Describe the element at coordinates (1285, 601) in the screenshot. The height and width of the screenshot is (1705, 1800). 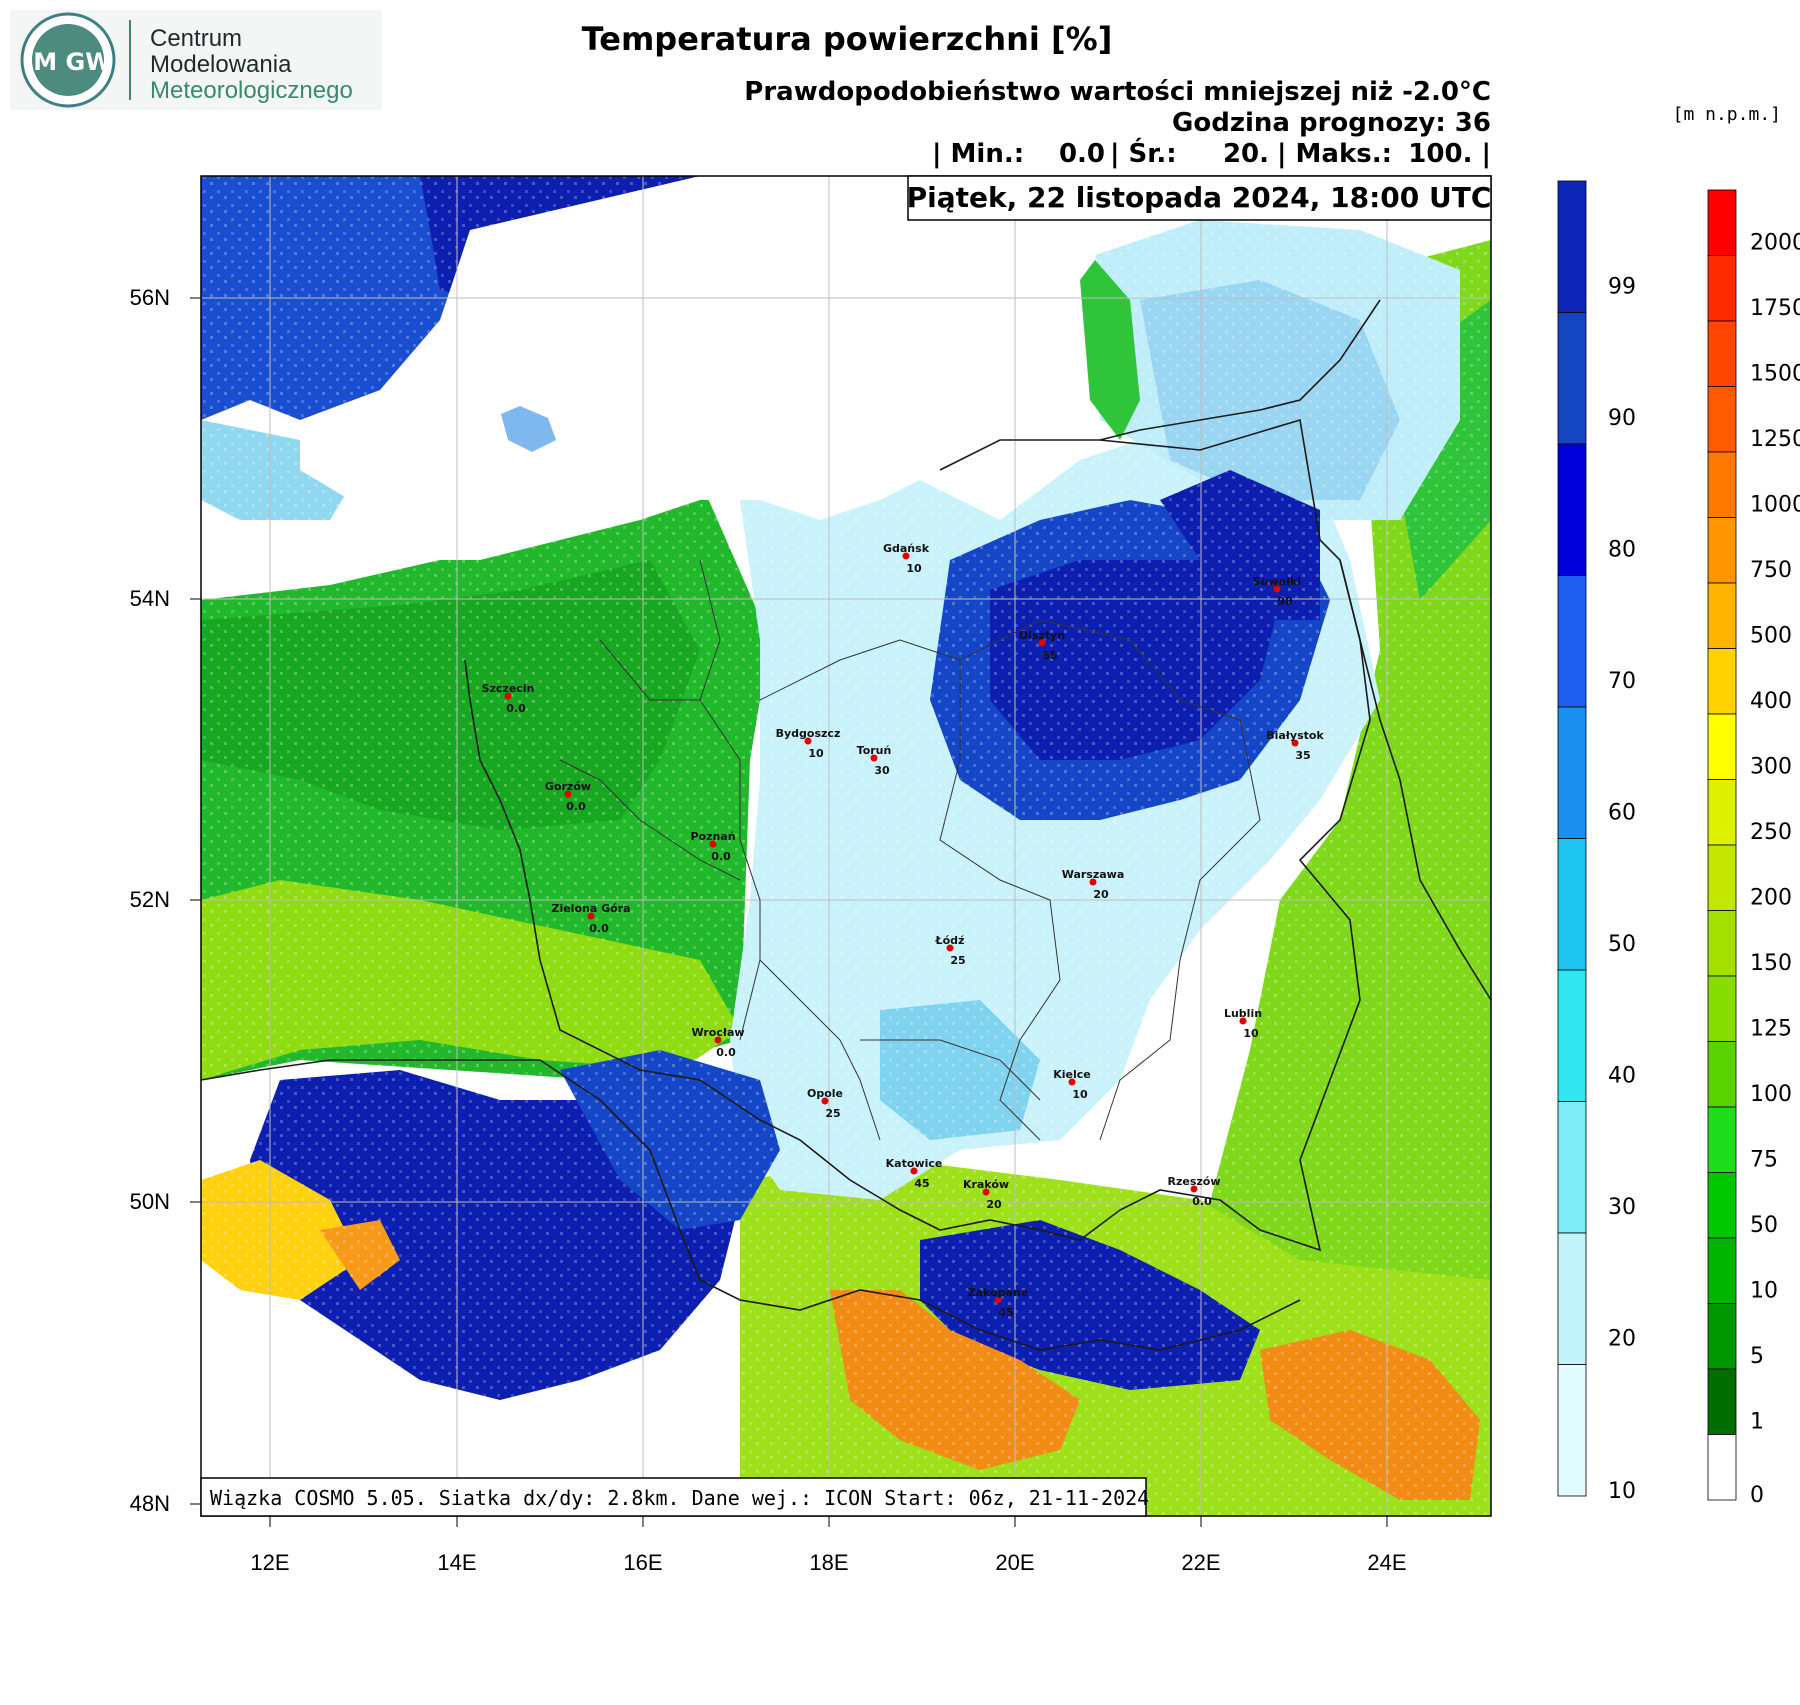
I see `city-value: 90` at that location.